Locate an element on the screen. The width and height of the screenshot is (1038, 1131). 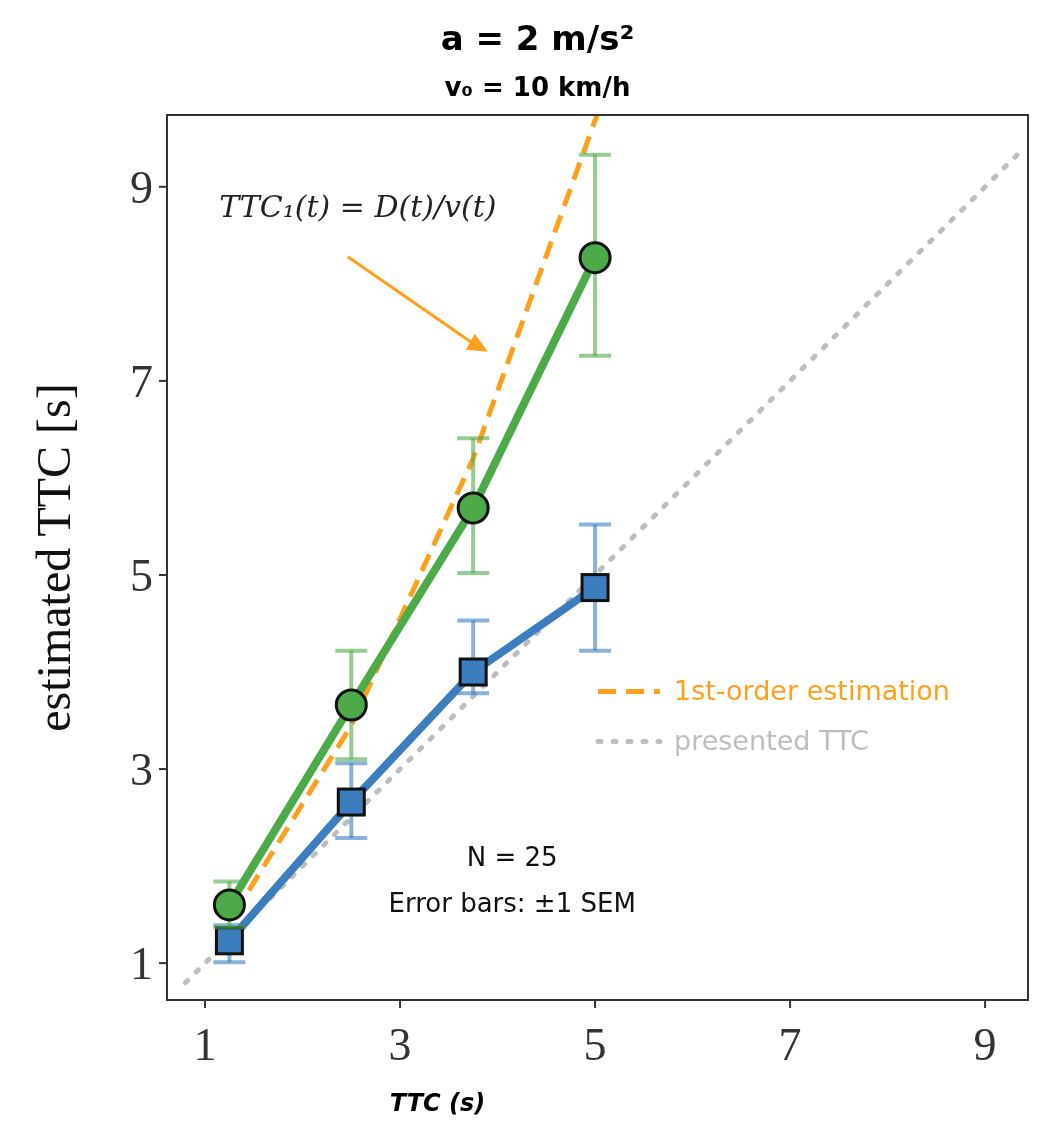
x-axis-title: TTC (s) is located at coordinates (437, 1103).